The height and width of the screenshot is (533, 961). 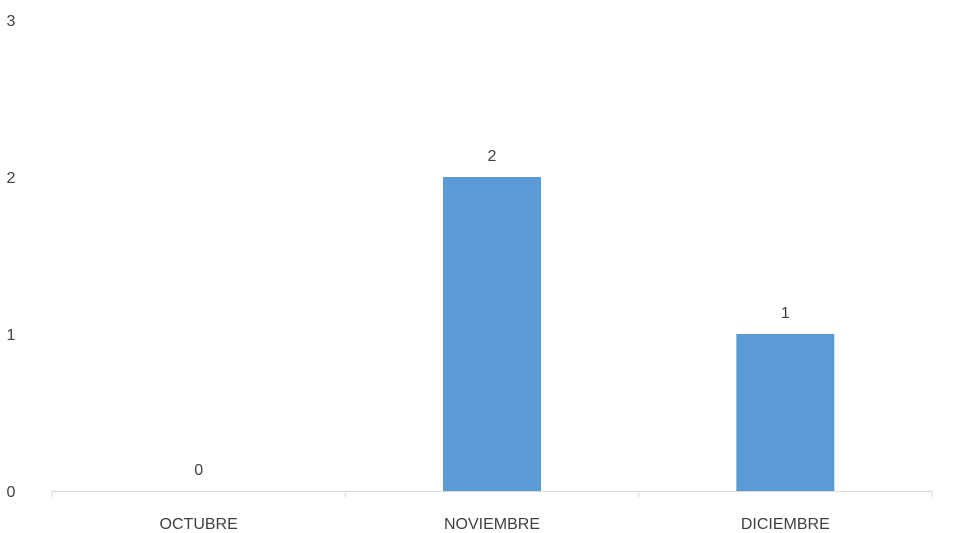 I want to click on bar-noviembre, so click(x=492, y=334).